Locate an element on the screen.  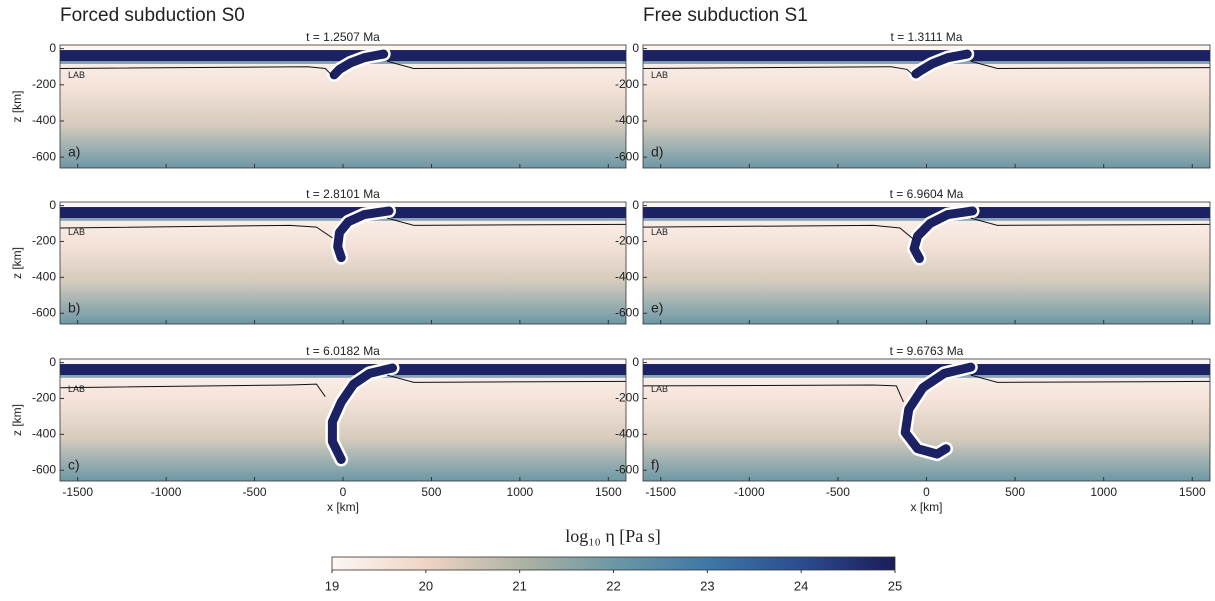
panel-label: d) is located at coordinates (657, 152).